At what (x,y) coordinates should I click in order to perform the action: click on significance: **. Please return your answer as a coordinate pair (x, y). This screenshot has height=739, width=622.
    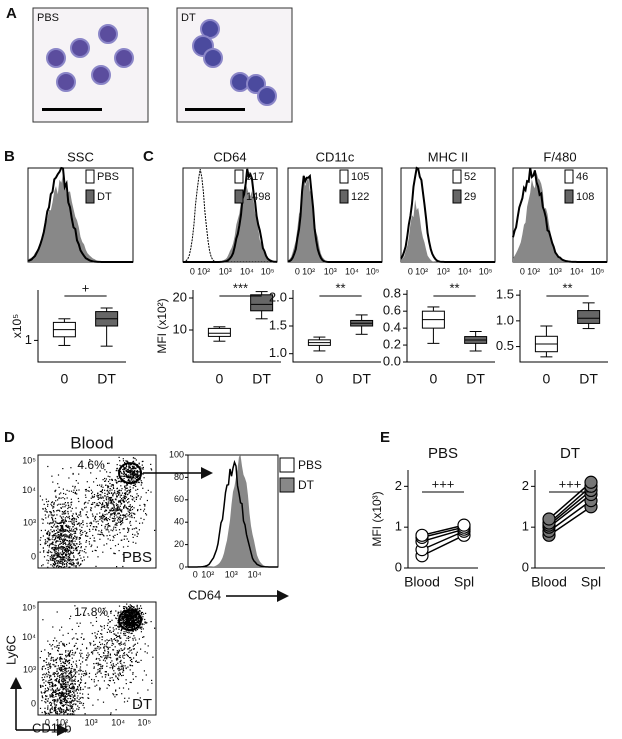
    Looking at the image, I should click on (340, 287).